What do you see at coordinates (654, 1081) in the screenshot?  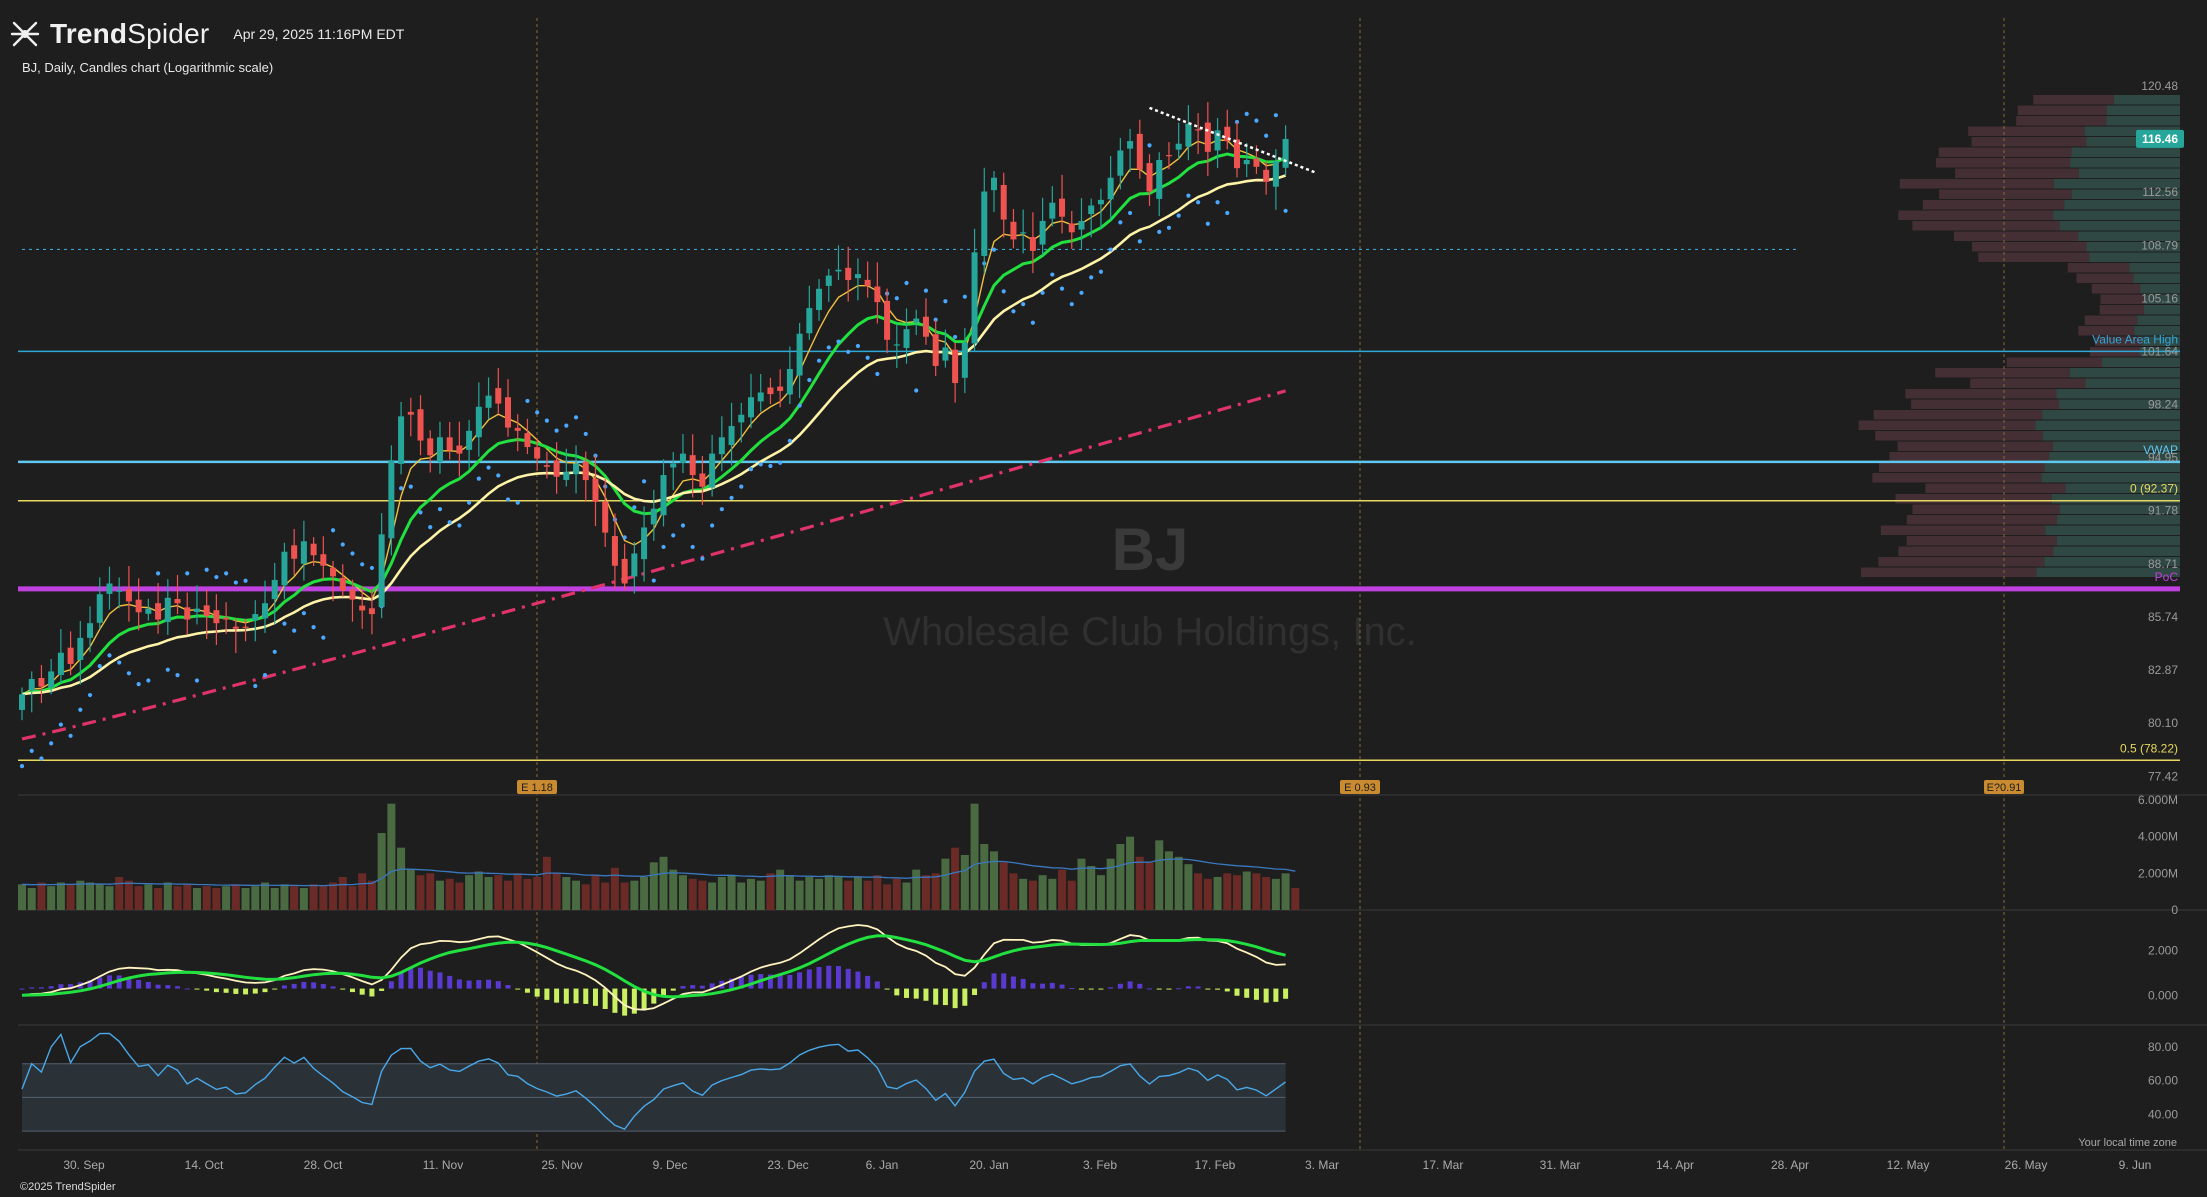 I see `rsi-line` at bounding box center [654, 1081].